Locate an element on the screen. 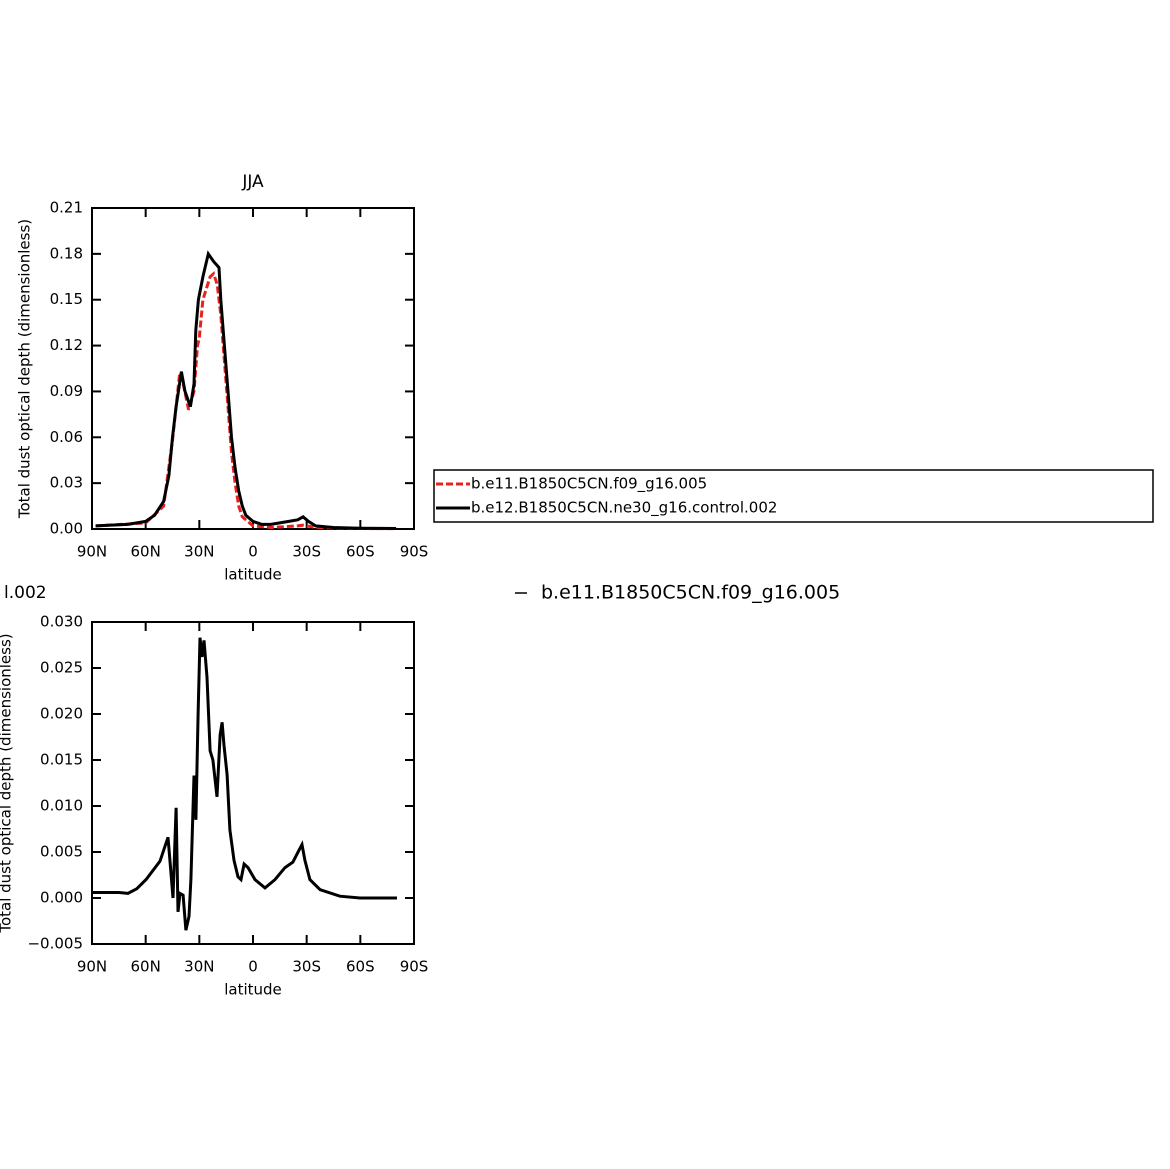  y-tick-label: 0.015 is located at coordinates (61, 760).